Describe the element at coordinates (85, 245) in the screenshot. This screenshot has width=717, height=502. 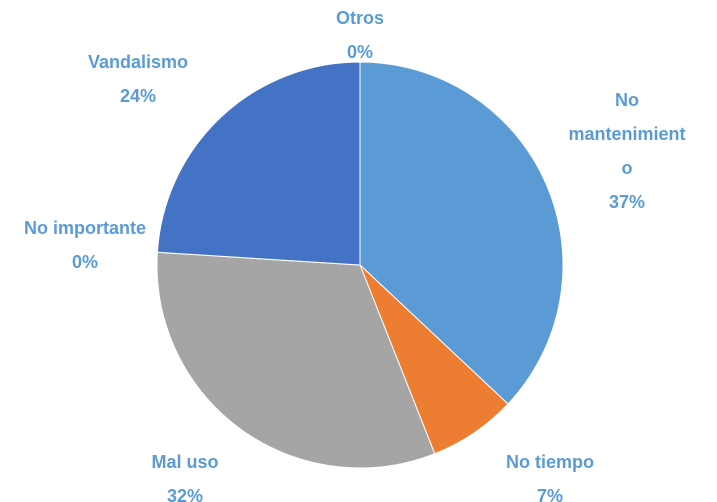
I see `data-label: No importante 0%` at that location.